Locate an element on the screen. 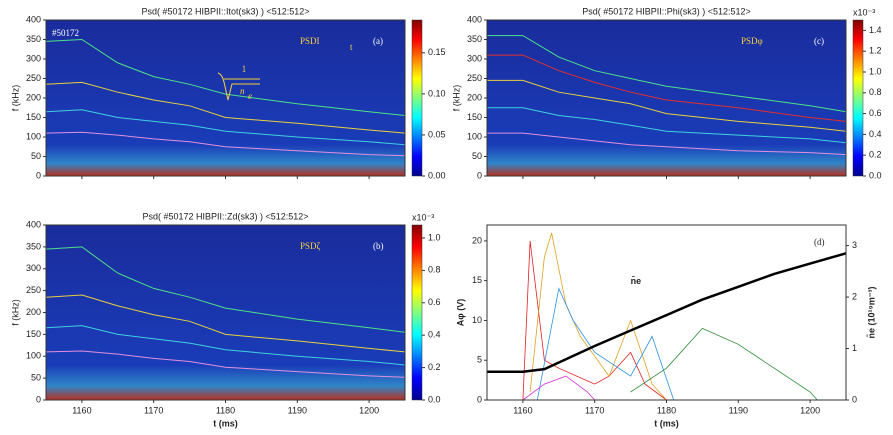 The image size is (893, 435). colorbar-tick-label: 1.4 is located at coordinates (875, 30).